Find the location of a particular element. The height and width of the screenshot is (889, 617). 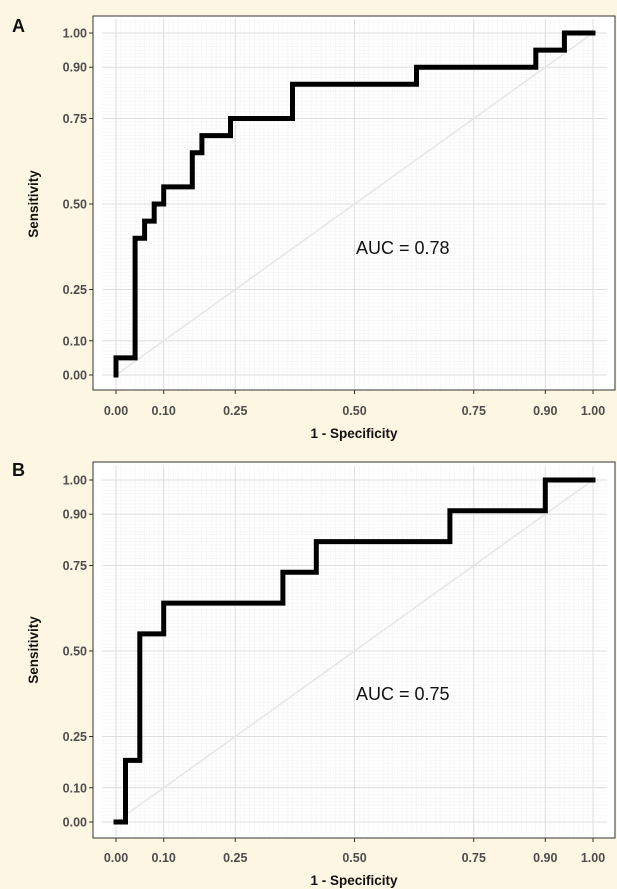

x-axis-title-a: 1 - Specificity is located at coordinates (354, 433).